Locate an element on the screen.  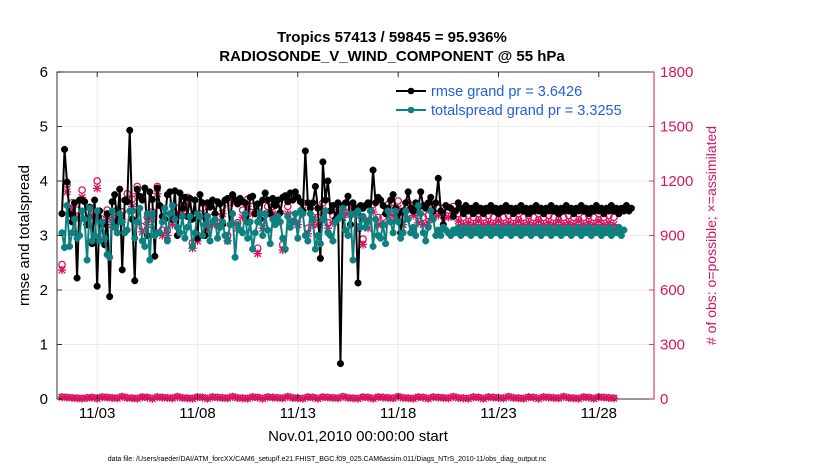
x-tick-label: 11/28 is located at coordinates (599, 413).